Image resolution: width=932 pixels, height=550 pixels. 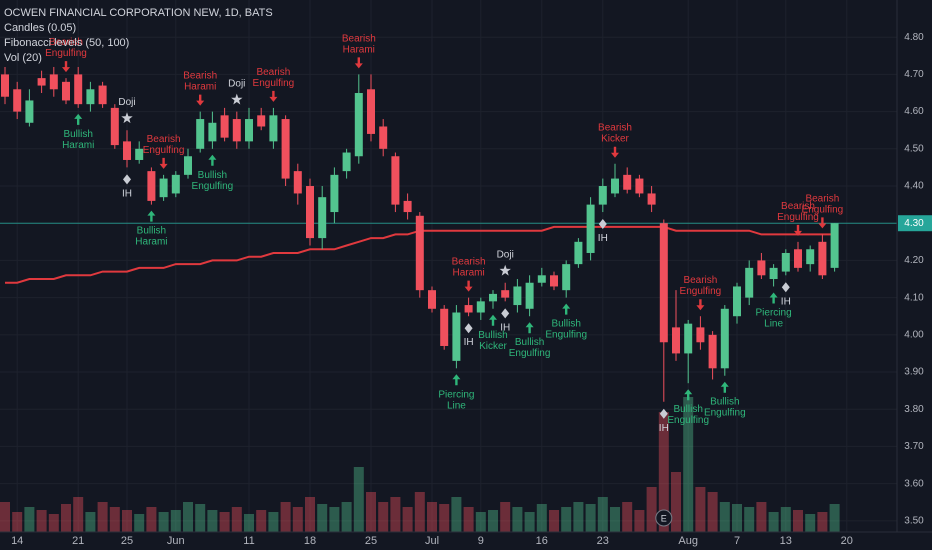 I want to click on pattern-label: Piercing Line, so click(x=456, y=400).